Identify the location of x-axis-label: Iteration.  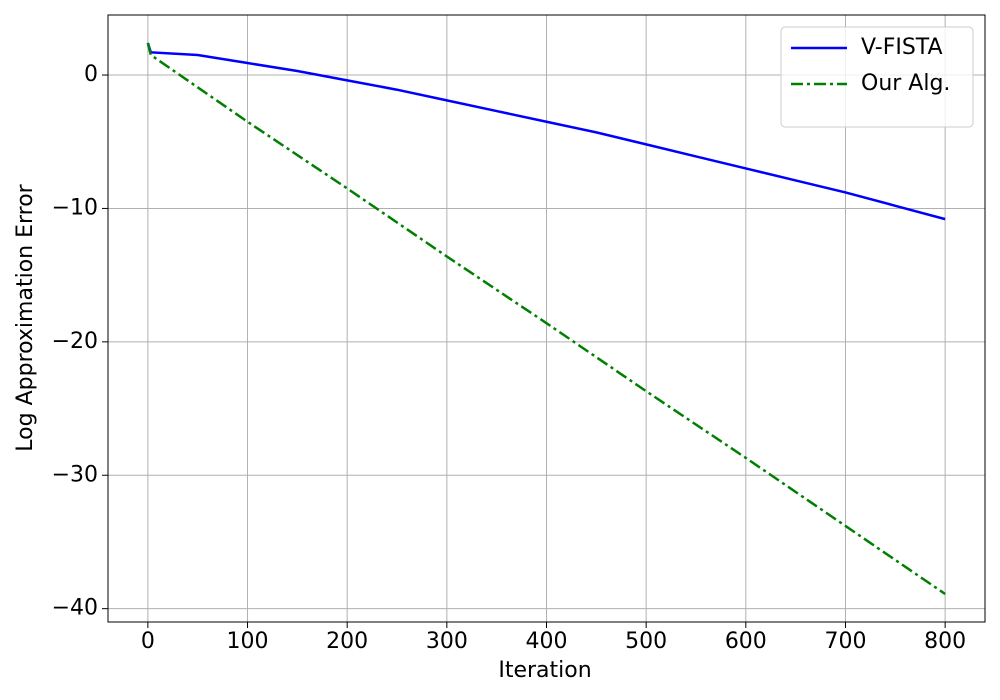
(544, 670).